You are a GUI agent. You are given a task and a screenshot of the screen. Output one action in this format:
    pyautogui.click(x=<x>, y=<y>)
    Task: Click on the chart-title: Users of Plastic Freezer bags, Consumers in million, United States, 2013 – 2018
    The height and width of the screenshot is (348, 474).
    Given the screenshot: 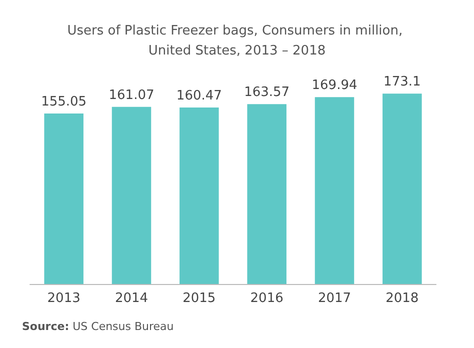 What is the action you would take?
    pyautogui.click(x=237, y=41)
    